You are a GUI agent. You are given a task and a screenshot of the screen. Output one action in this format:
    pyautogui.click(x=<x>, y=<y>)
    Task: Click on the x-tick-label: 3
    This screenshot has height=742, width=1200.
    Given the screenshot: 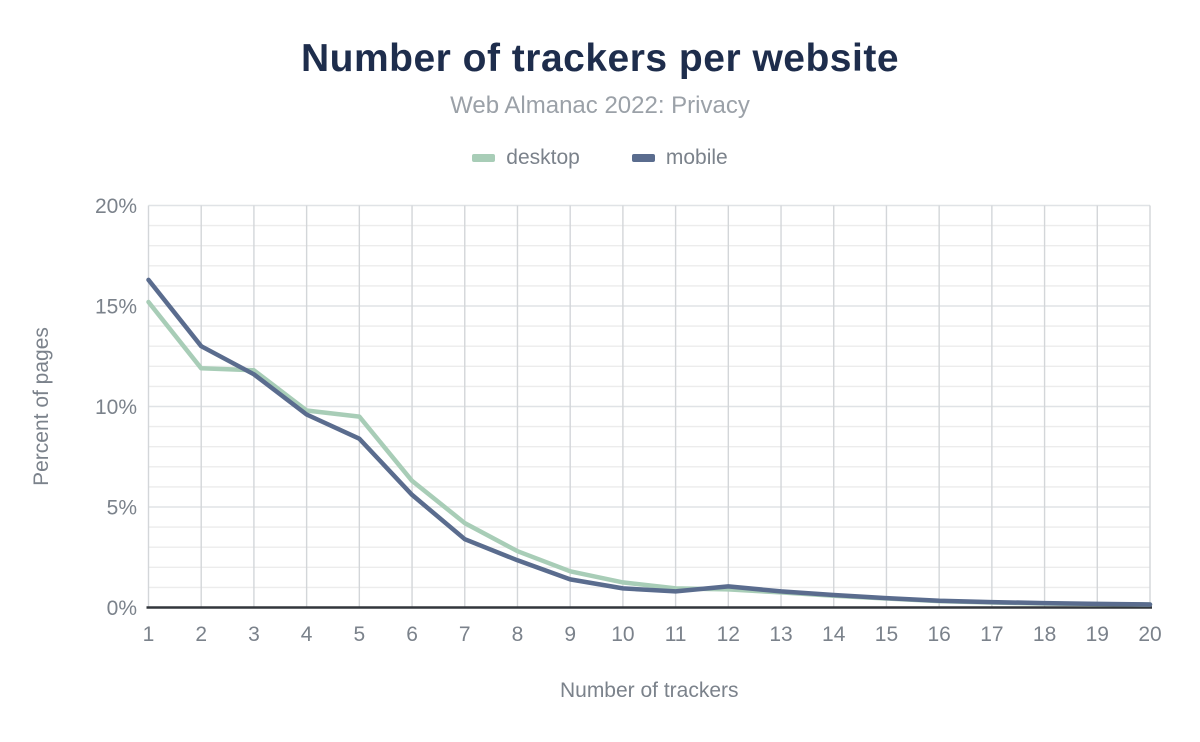 What is the action you would take?
    pyautogui.click(x=254, y=634)
    